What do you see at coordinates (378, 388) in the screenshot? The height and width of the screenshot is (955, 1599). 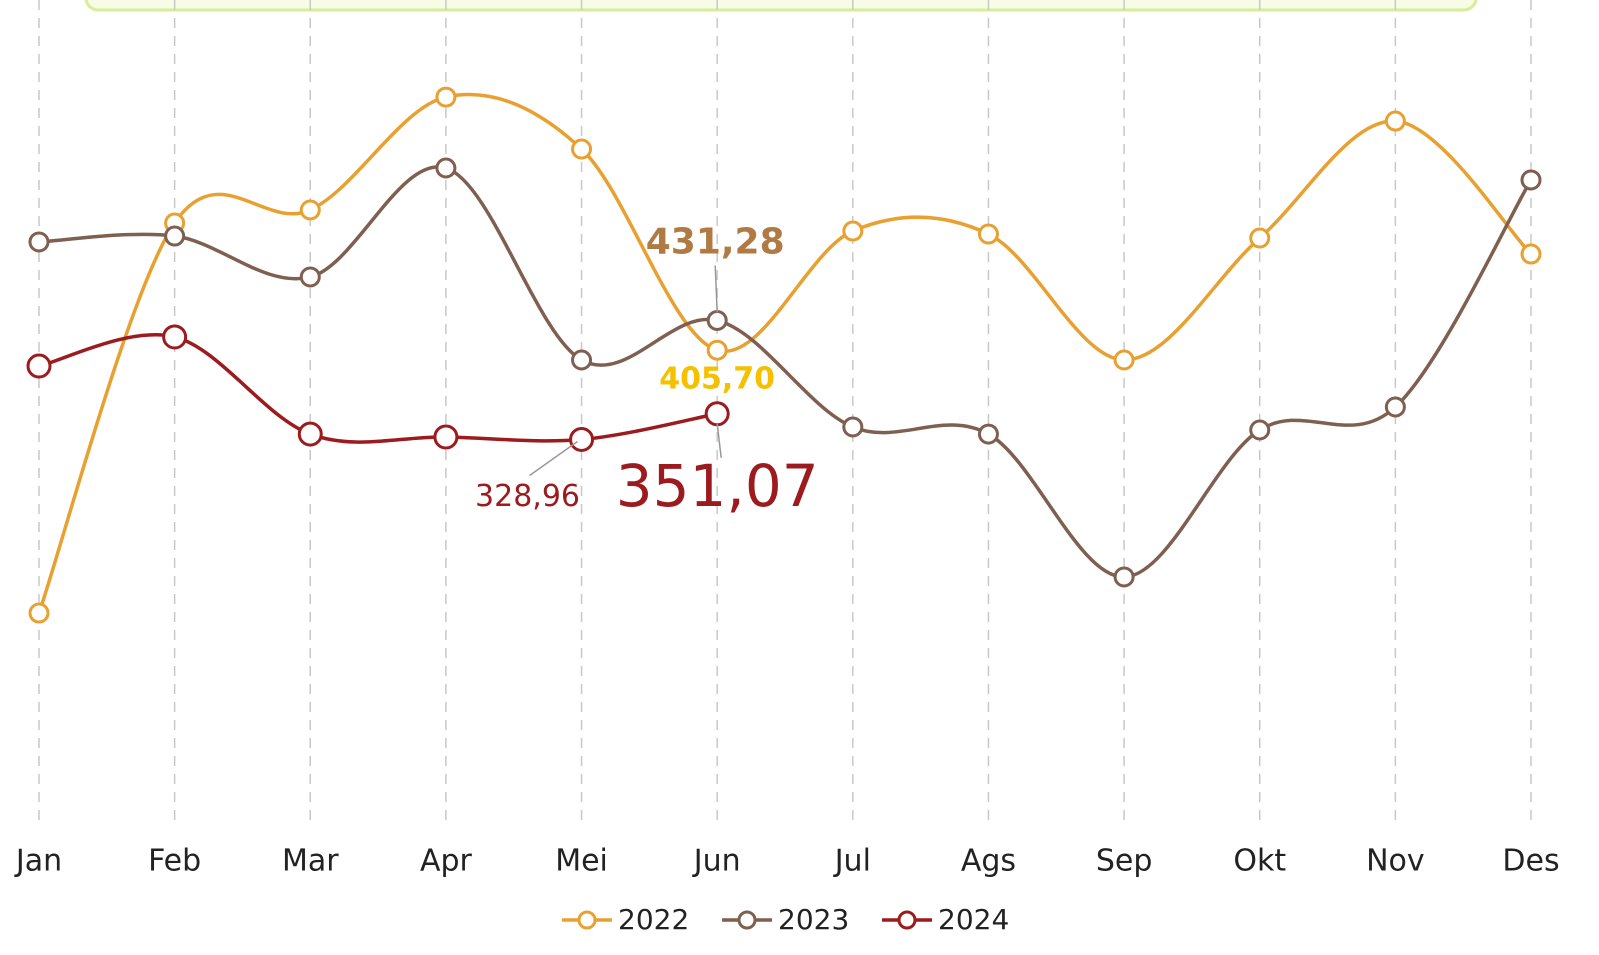 I see `series-line` at bounding box center [378, 388].